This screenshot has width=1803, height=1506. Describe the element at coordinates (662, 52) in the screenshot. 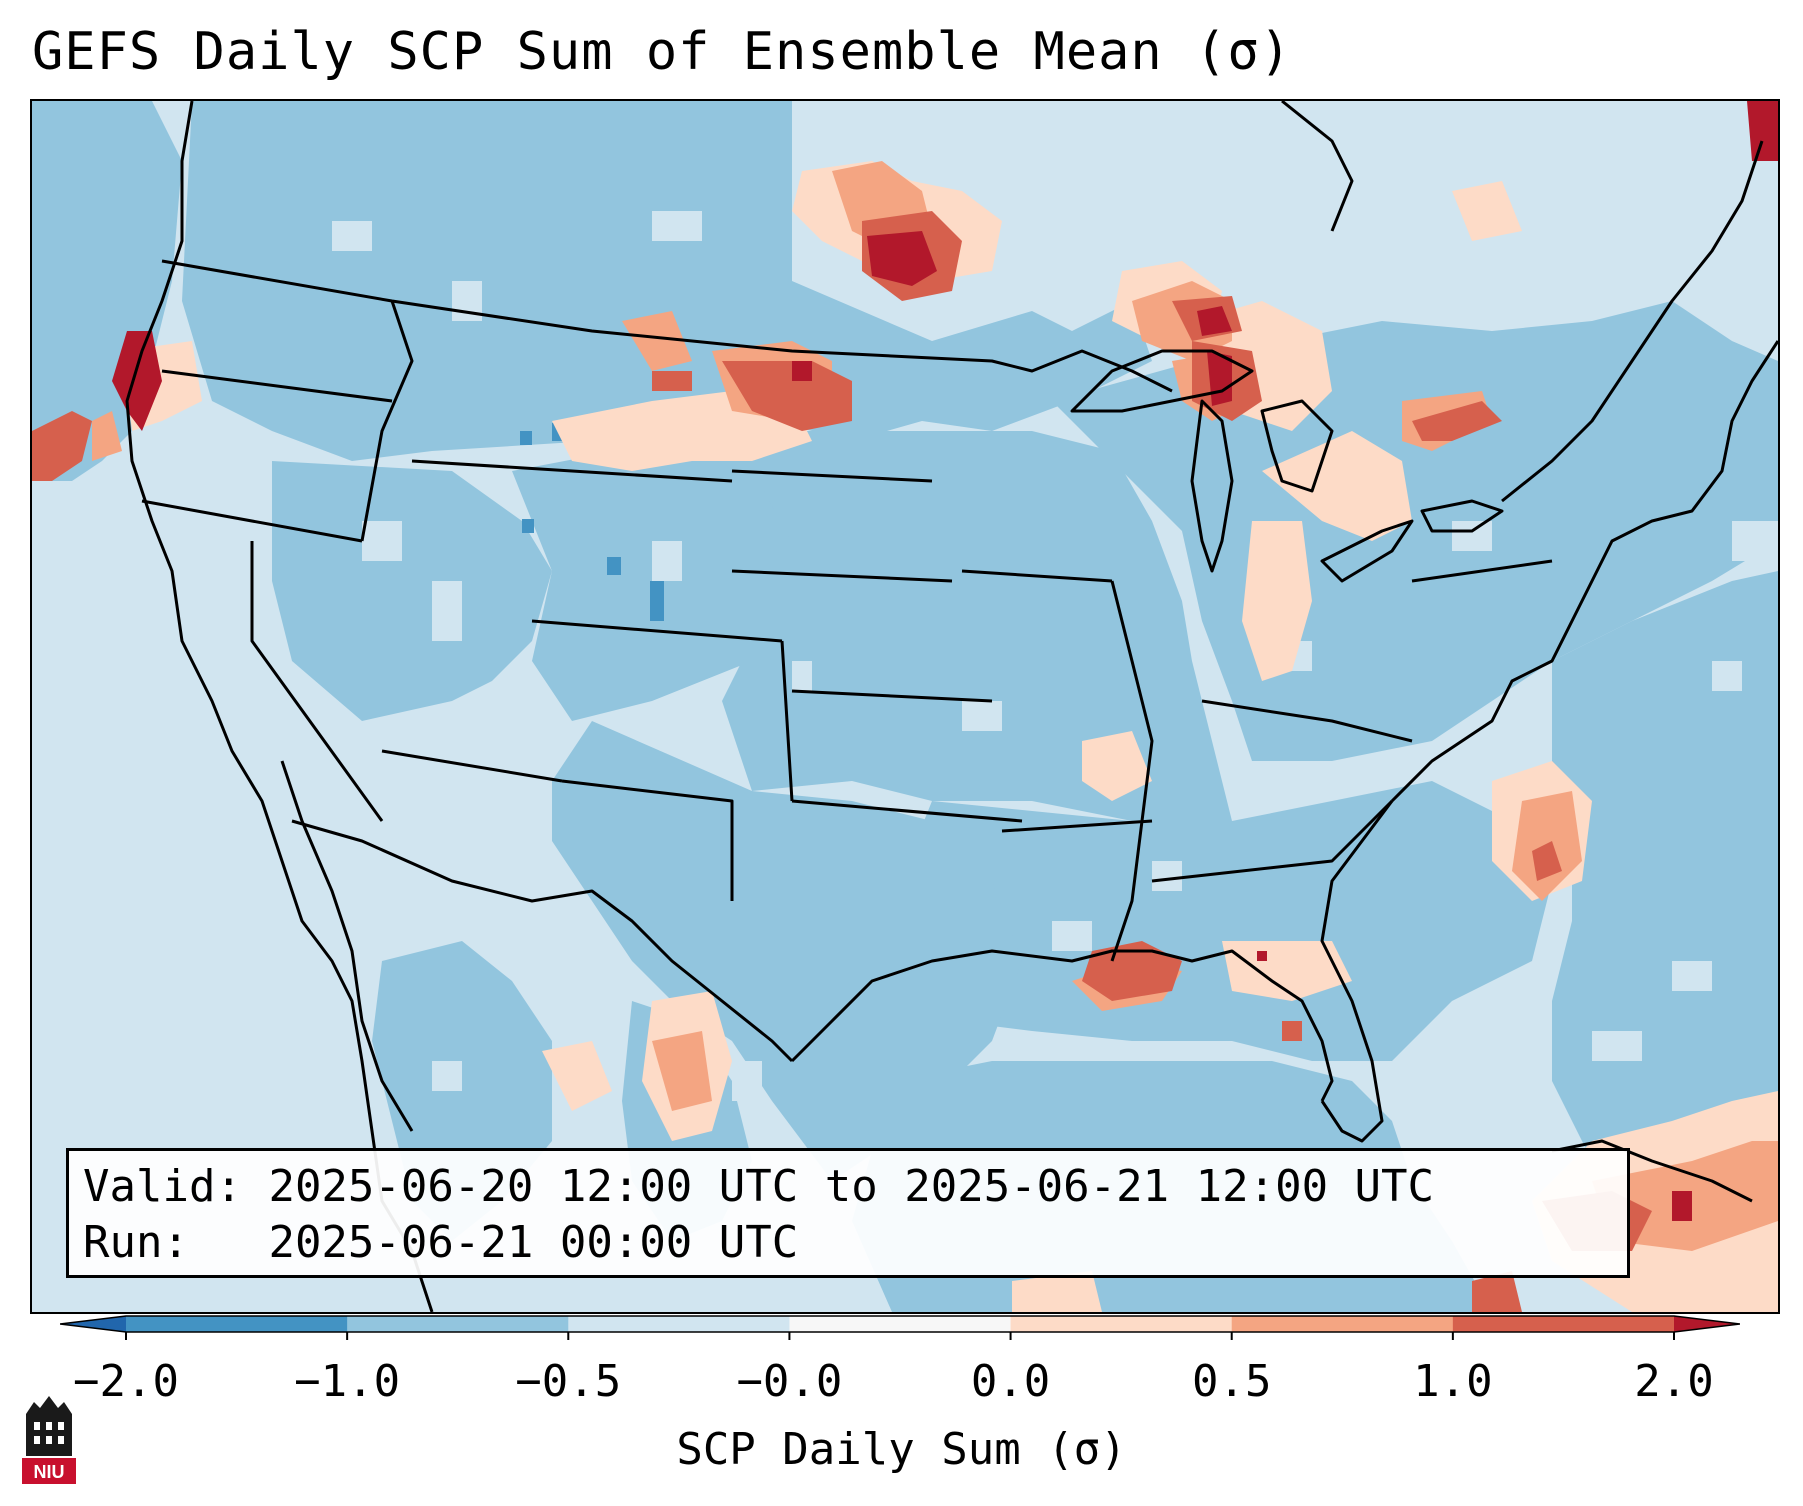

I see `chart-title: GEFS Daily SCP Sum of Ensemble Mean (σ)` at that location.